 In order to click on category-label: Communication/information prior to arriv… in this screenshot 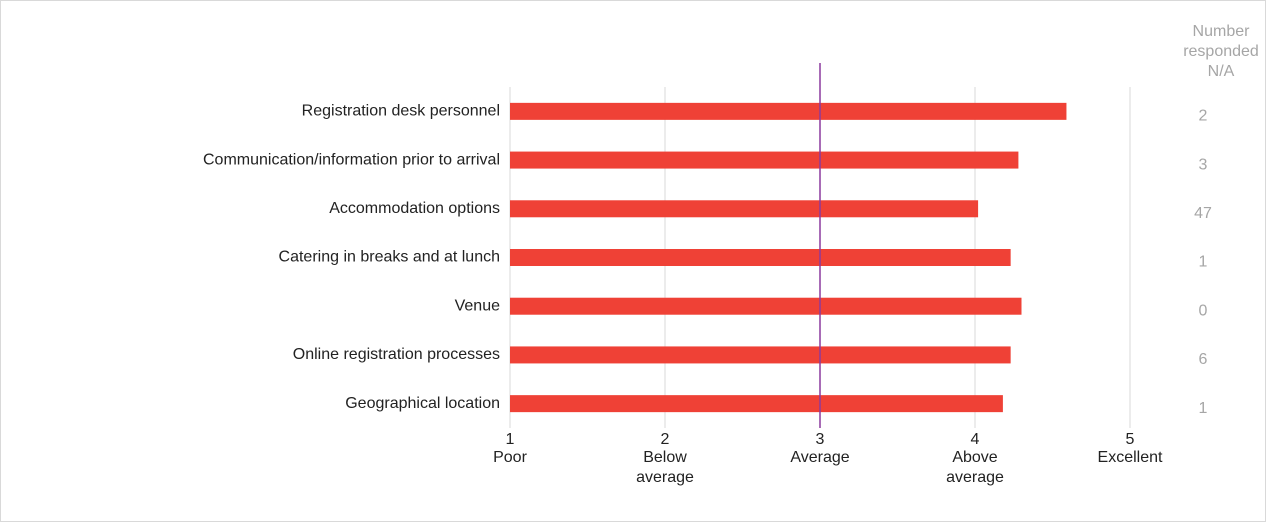, I will do `click(351, 159)`.